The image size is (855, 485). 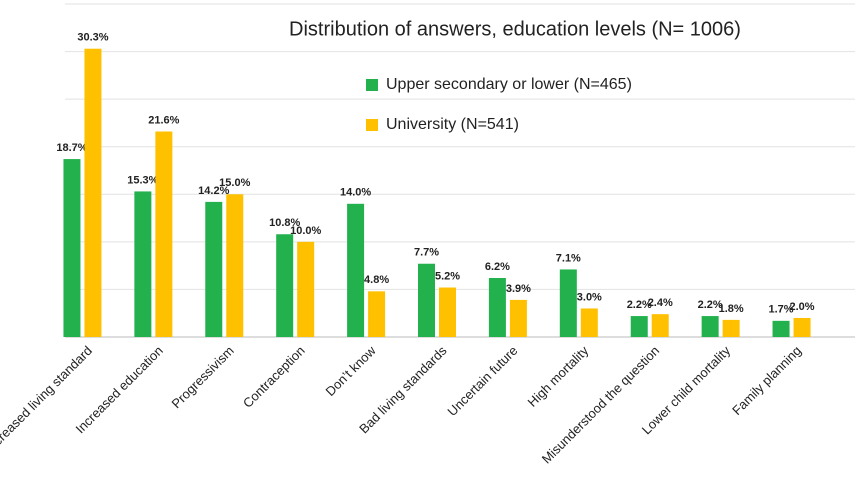 What do you see at coordinates (558, 376) in the screenshot?
I see `x-tick-label: High mortality` at bounding box center [558, 376].